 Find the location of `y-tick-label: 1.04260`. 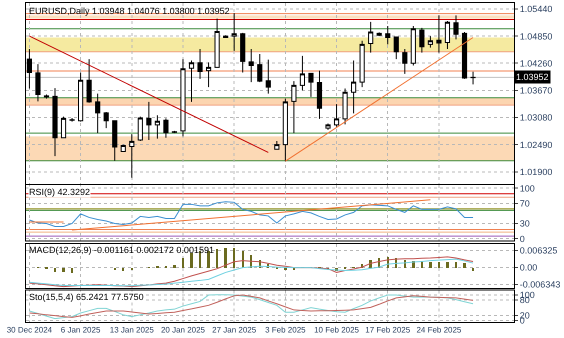

y-tick-label: 1.04260 is located at coordinates (536, 63).